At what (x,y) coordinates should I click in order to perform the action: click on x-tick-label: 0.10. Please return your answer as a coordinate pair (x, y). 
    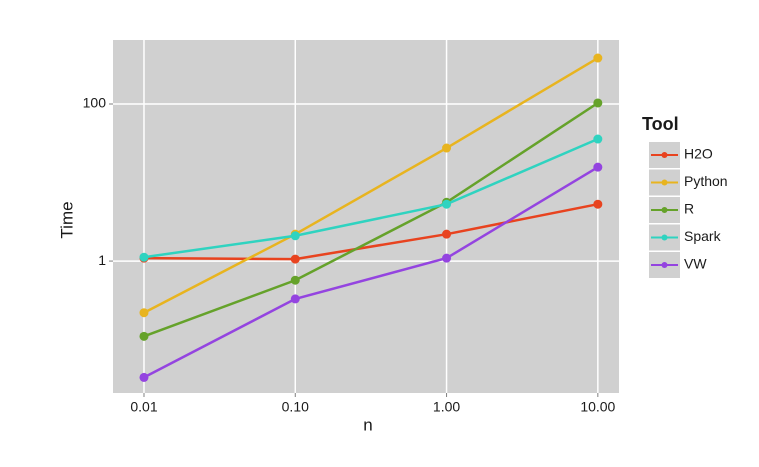
    Looking at the image, I should click on (295, 407).